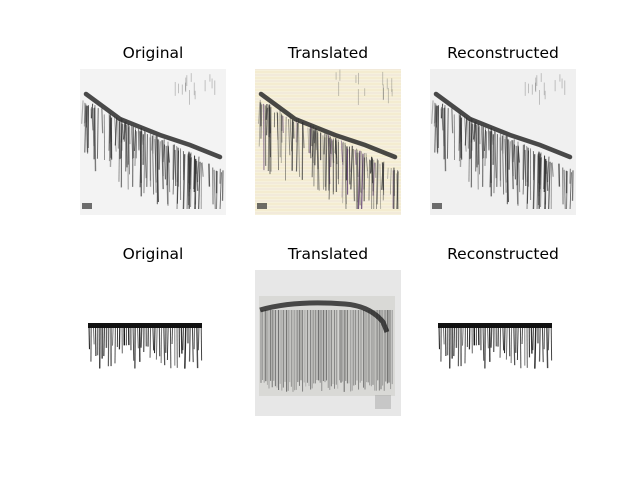  What do you see at coordinates (328, 142) in the screenshot?
I see `translated-spectrogram-image` at bounding box center [328, 142].